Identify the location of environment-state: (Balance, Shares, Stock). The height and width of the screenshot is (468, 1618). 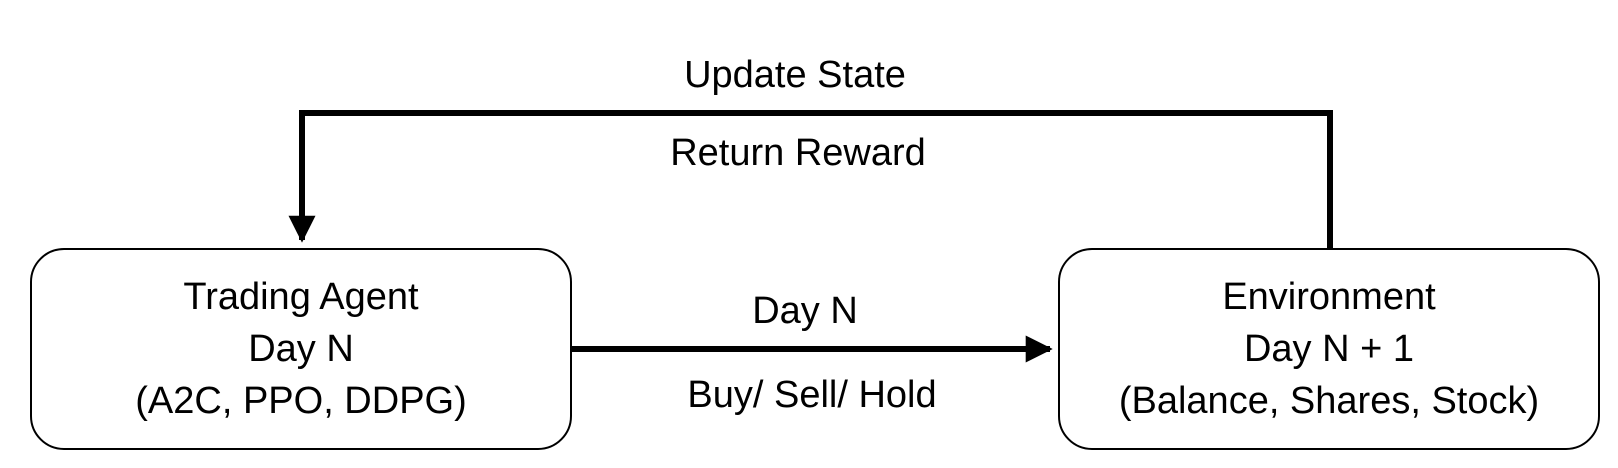
(1329, 401).